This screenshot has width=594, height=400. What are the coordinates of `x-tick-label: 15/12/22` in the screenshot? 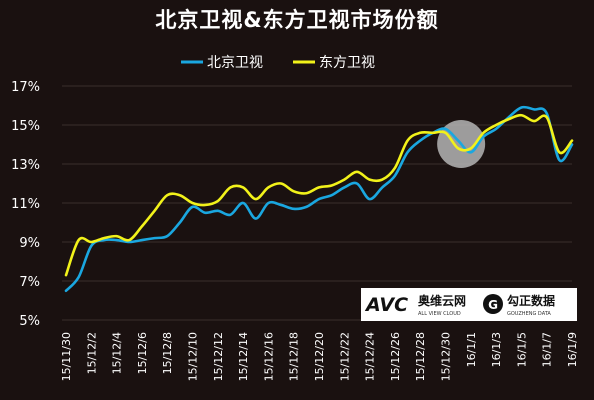 It's located at (344, 356).